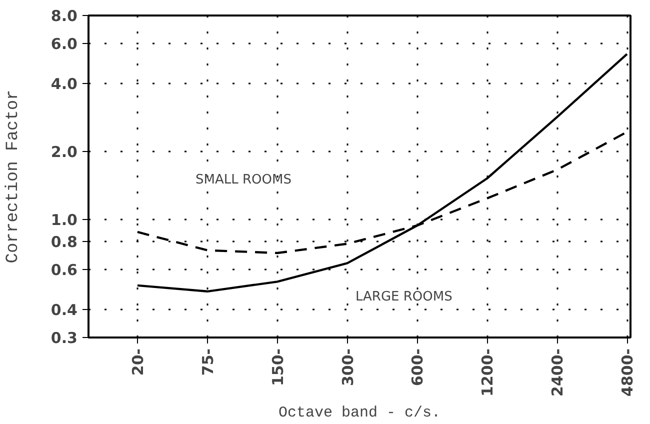 Image resolution: width=650 pixels, height=424 pixels. I want to click on y-tick-label: 0.6, so click(64, 270).